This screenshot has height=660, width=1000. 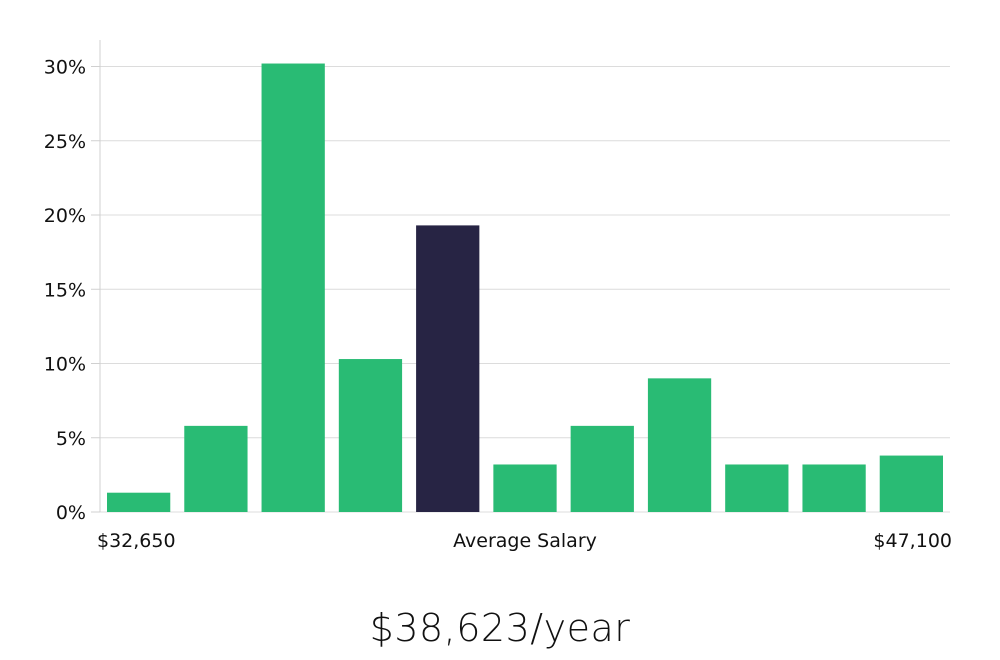 What do you see at coordinates (65, 290) in the screenshot?
I see `y-tick-label: 15%` at bounding box center [65, 290].